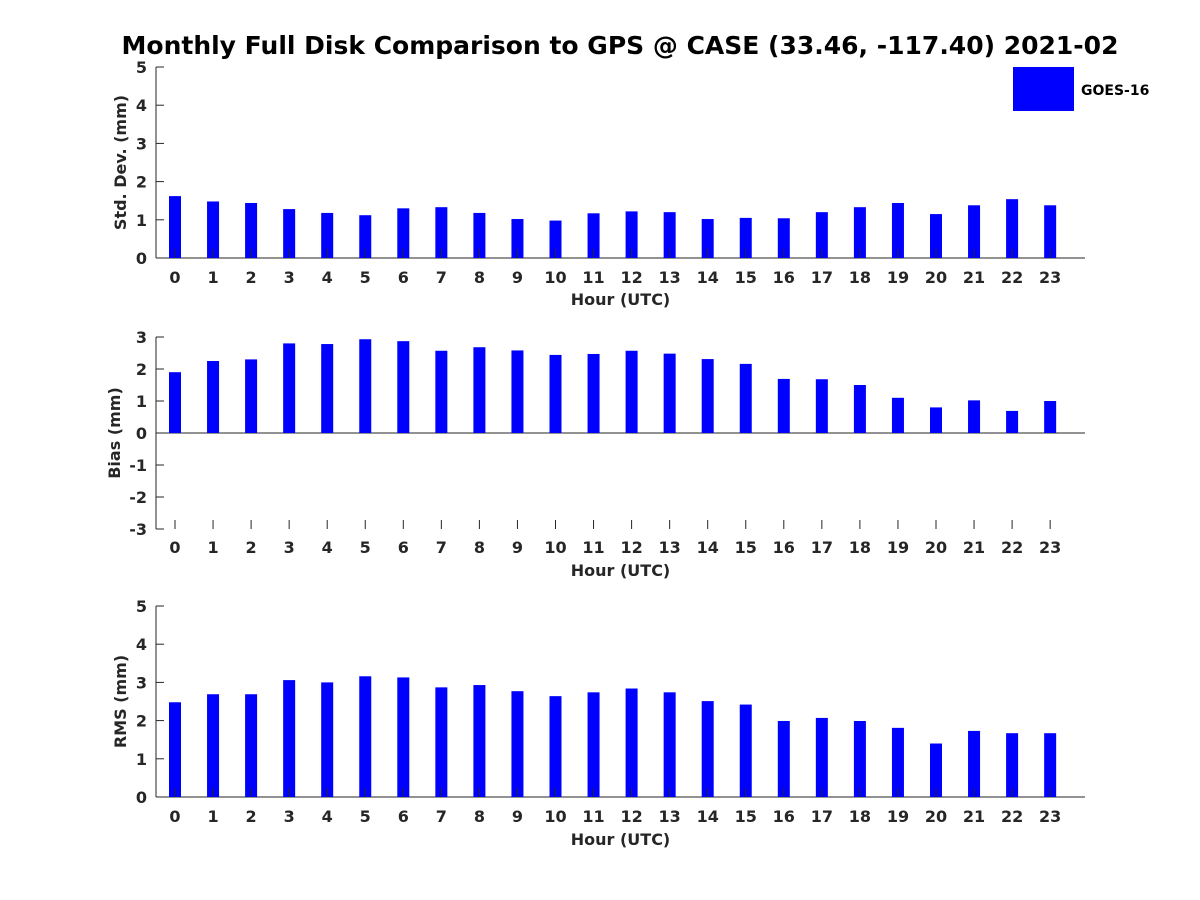 The width and height of the screenshot is (1200, 900). What do you see at coordinates (631, 816) in the screenshot?
I see `rms-x-tick-label: 12` at bounding box center [631, 816].